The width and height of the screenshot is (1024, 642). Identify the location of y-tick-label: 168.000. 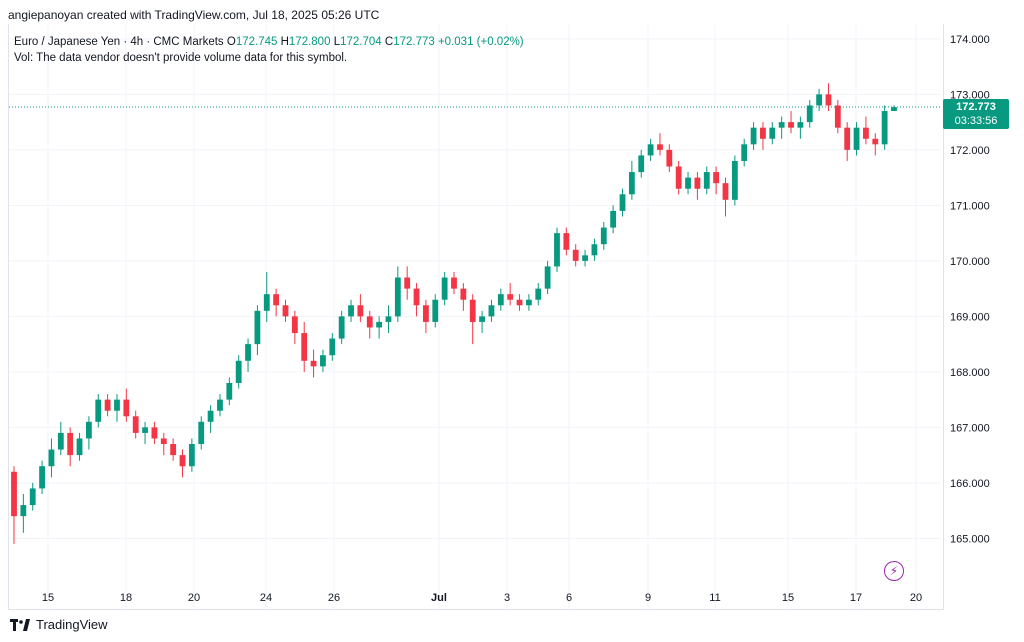
(970, 373).